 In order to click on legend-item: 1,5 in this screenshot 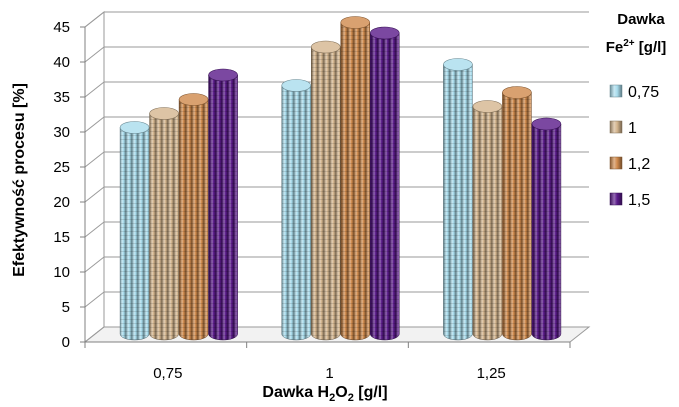, I will do `click(629, 200)`.